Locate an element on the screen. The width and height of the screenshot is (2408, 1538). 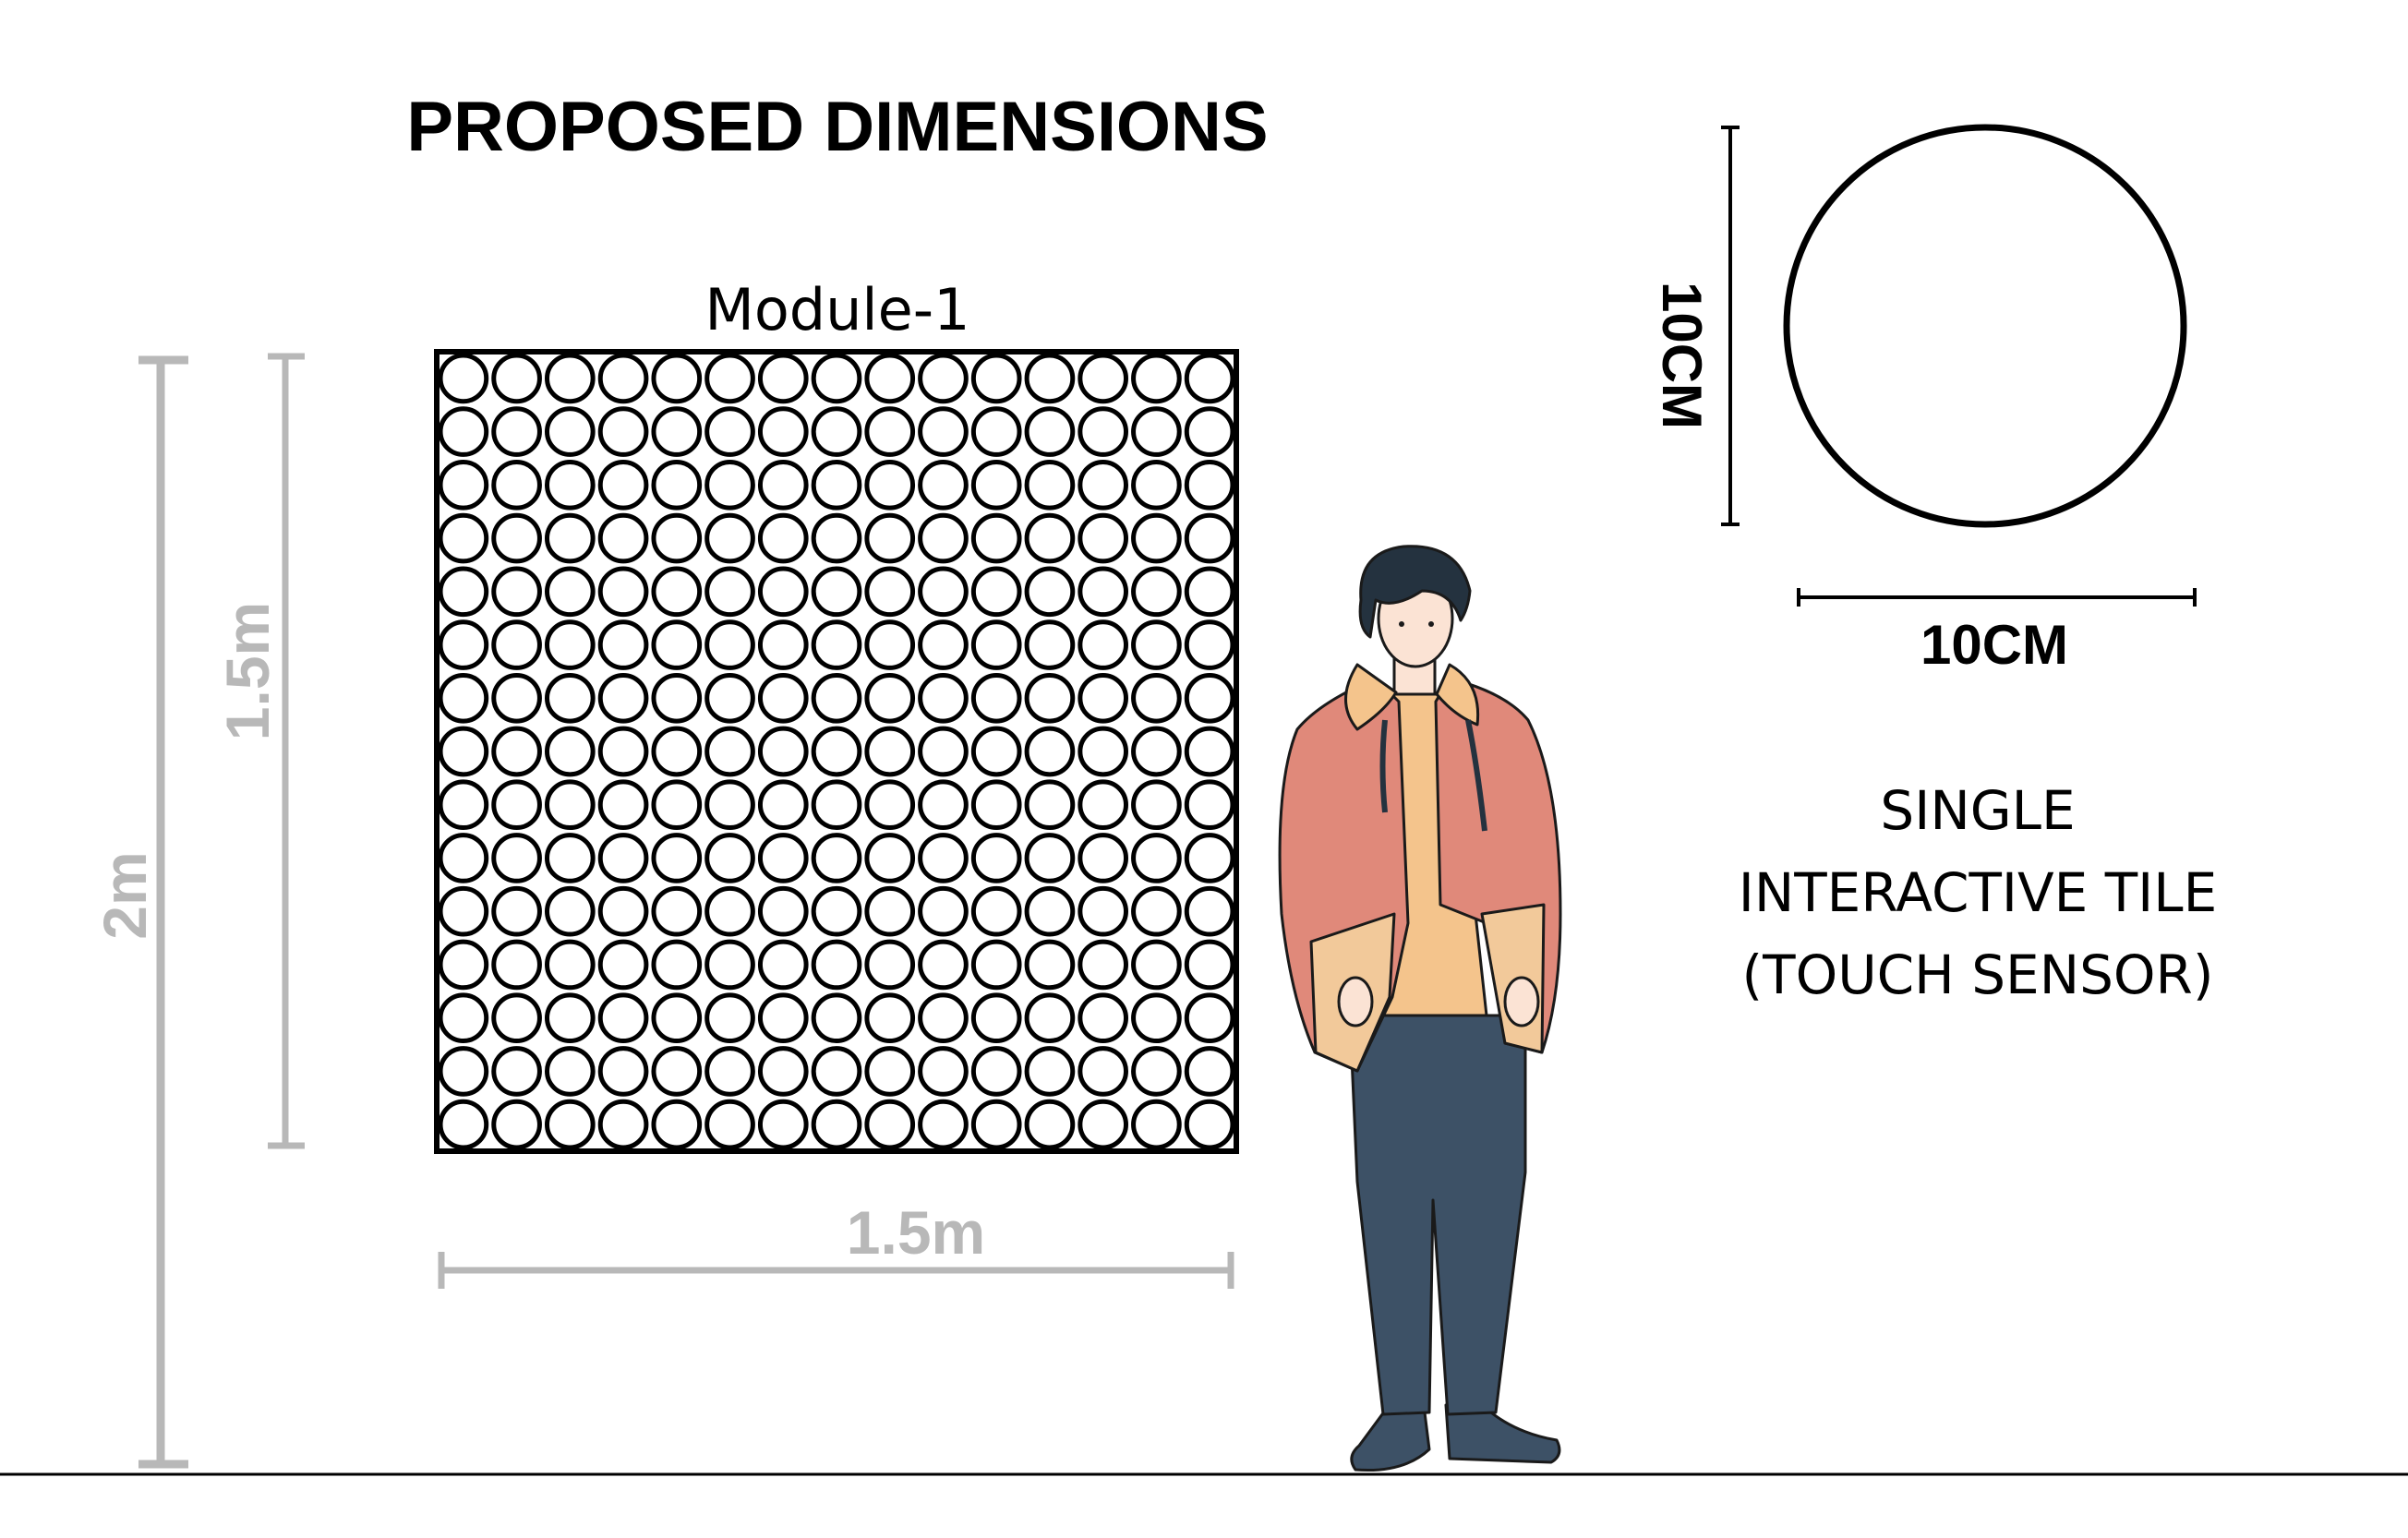
person-illustration is located at coordinates (1420, 1008).